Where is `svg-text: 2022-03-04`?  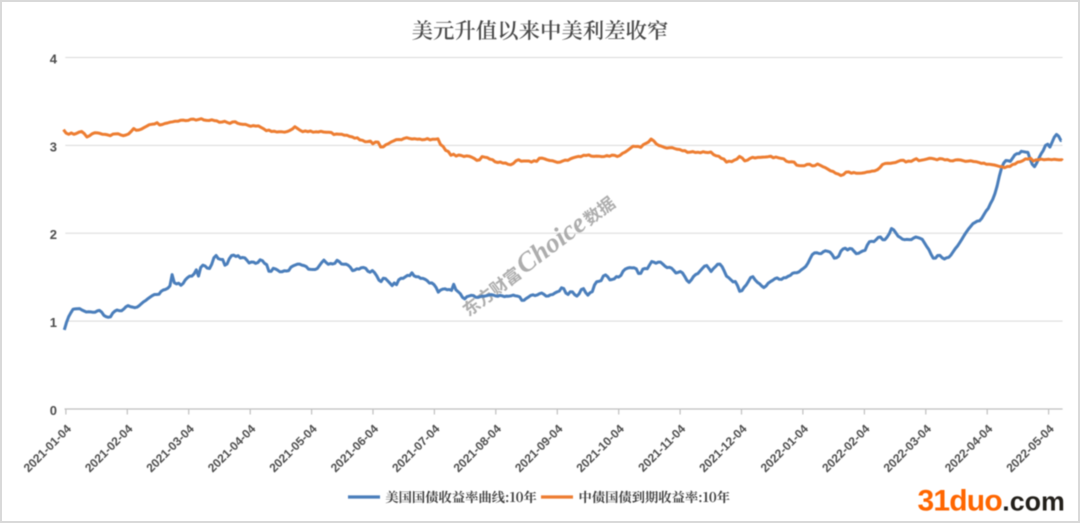
svg-text: 2022-03-04 is located at coordinates (908, 448).